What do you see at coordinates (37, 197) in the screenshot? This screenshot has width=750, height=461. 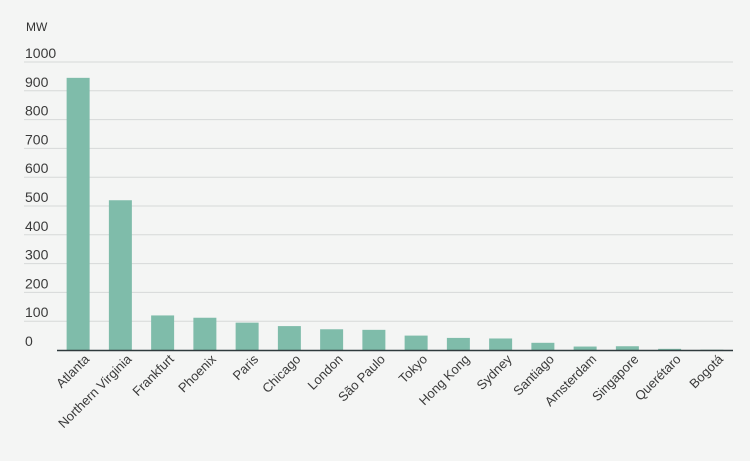 I see `y-tick-label-500: 500` at bounding box center [37, 197].